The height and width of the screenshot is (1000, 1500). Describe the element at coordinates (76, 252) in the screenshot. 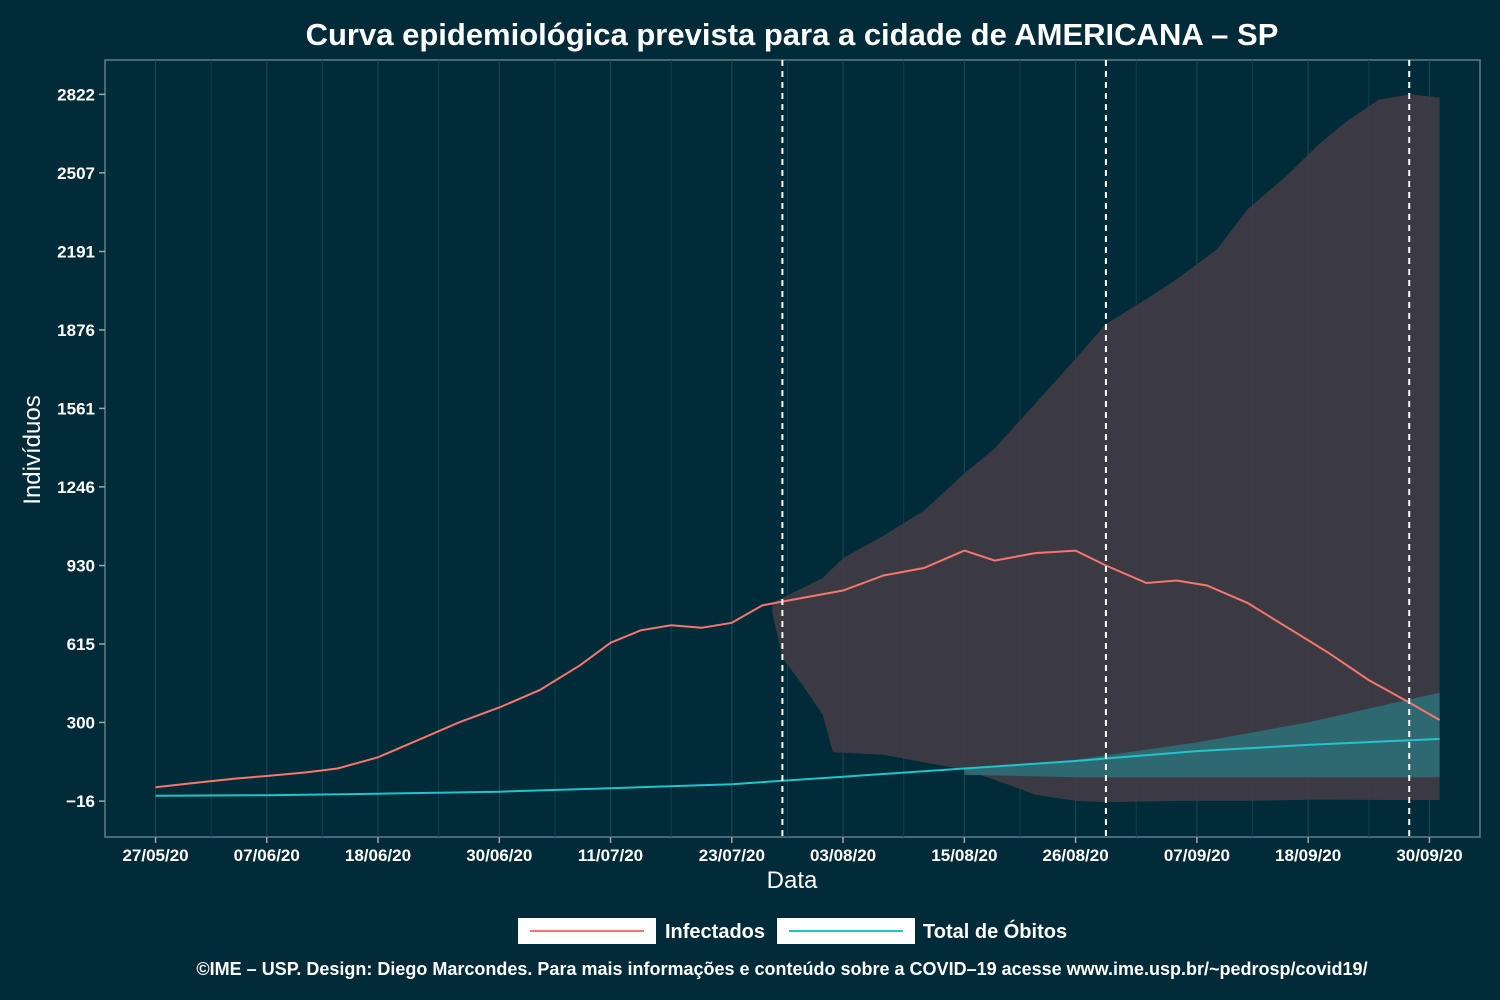

I see `y-tick-label: 2191` at that location.